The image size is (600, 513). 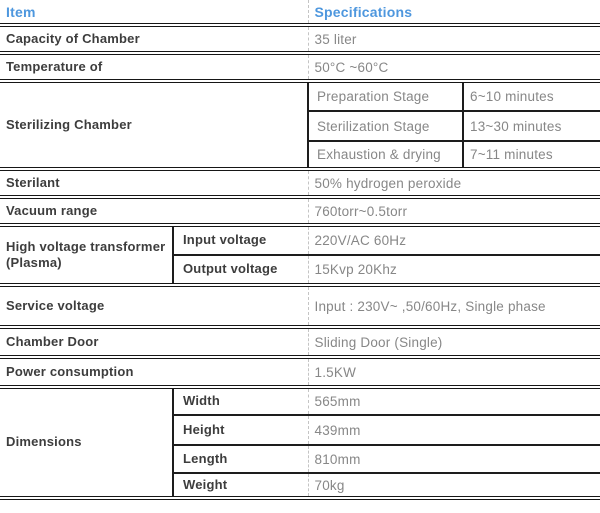 What do you see at coordinates (453, 183) in the screenshot?
I see `sterilant-value: 50% hydrogen peroxide` at bounding box center [453, 183].